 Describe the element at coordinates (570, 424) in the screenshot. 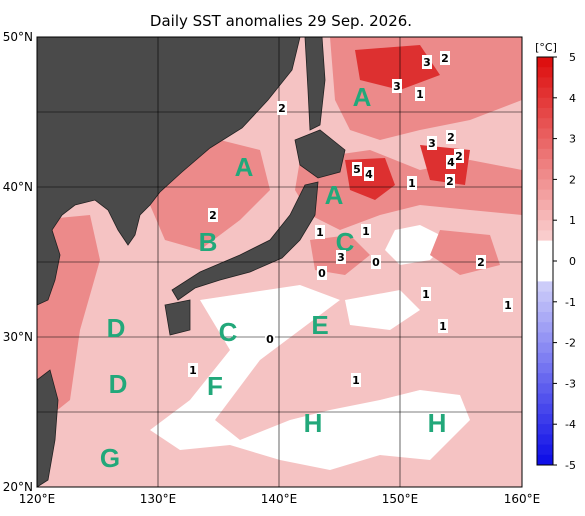

I see `colorbar-tick-label: -4` at that location.